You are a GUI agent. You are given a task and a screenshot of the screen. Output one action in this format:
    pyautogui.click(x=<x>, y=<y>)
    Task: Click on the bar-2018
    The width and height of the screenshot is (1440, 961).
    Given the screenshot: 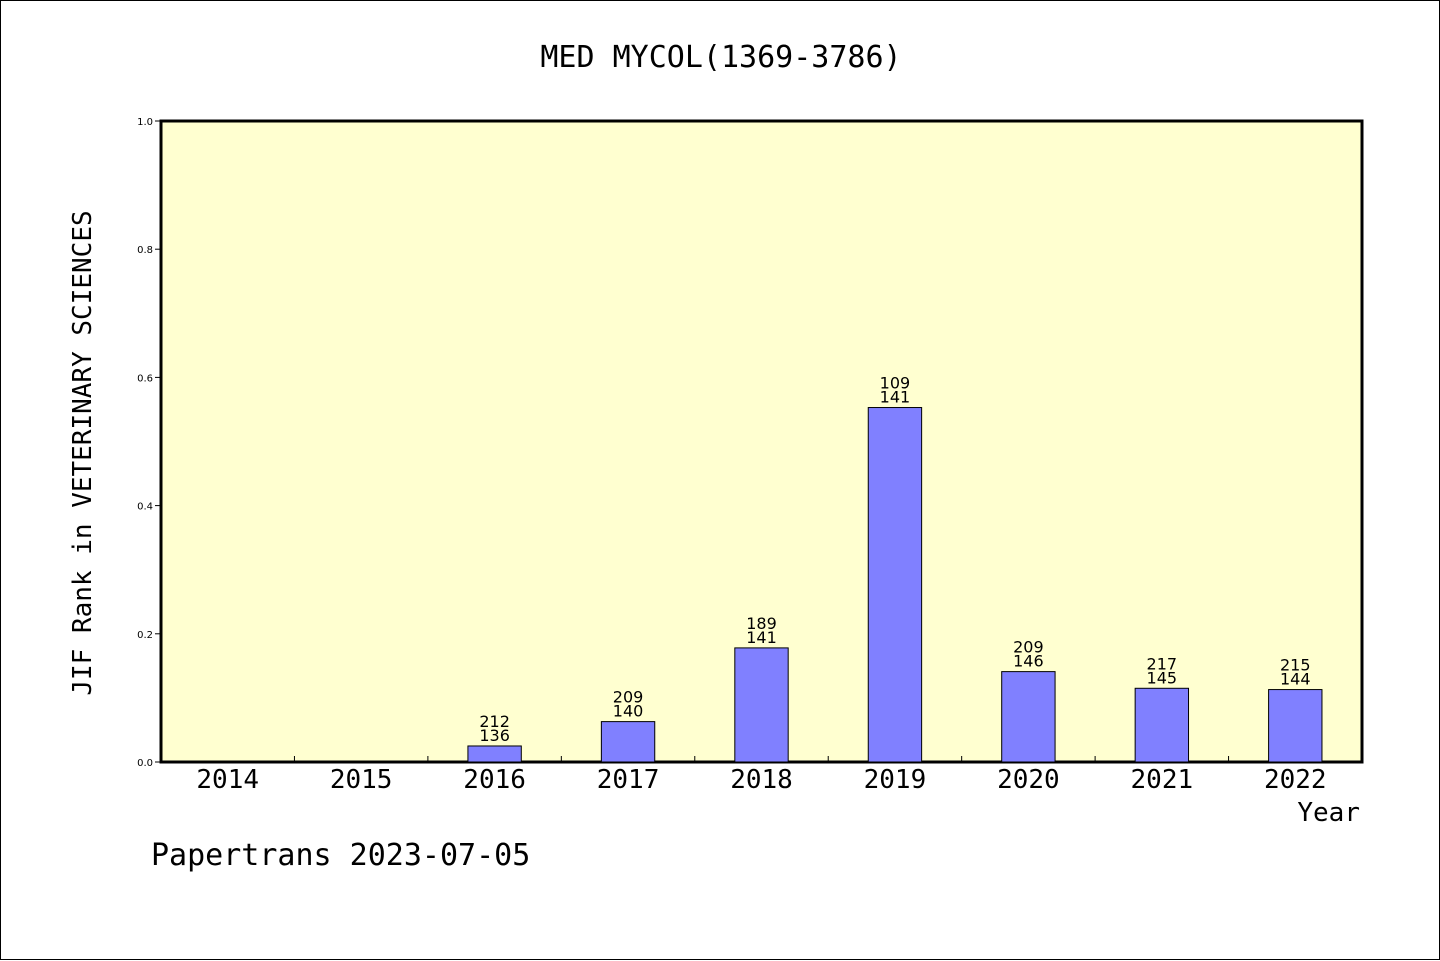 What is the action you would take?
    pyautogui.click(x=761, y=705)
    